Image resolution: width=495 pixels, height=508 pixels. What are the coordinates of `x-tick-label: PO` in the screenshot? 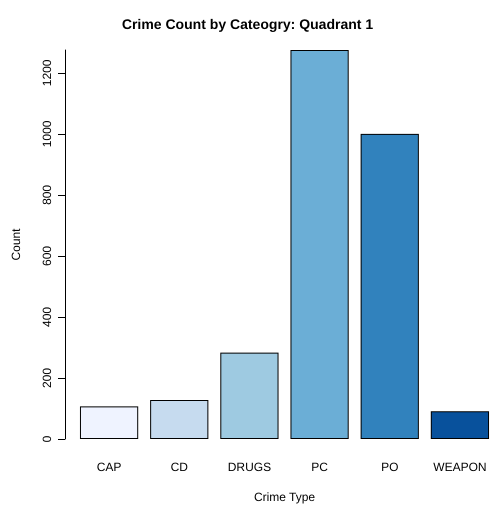 It's located at (389, 467).